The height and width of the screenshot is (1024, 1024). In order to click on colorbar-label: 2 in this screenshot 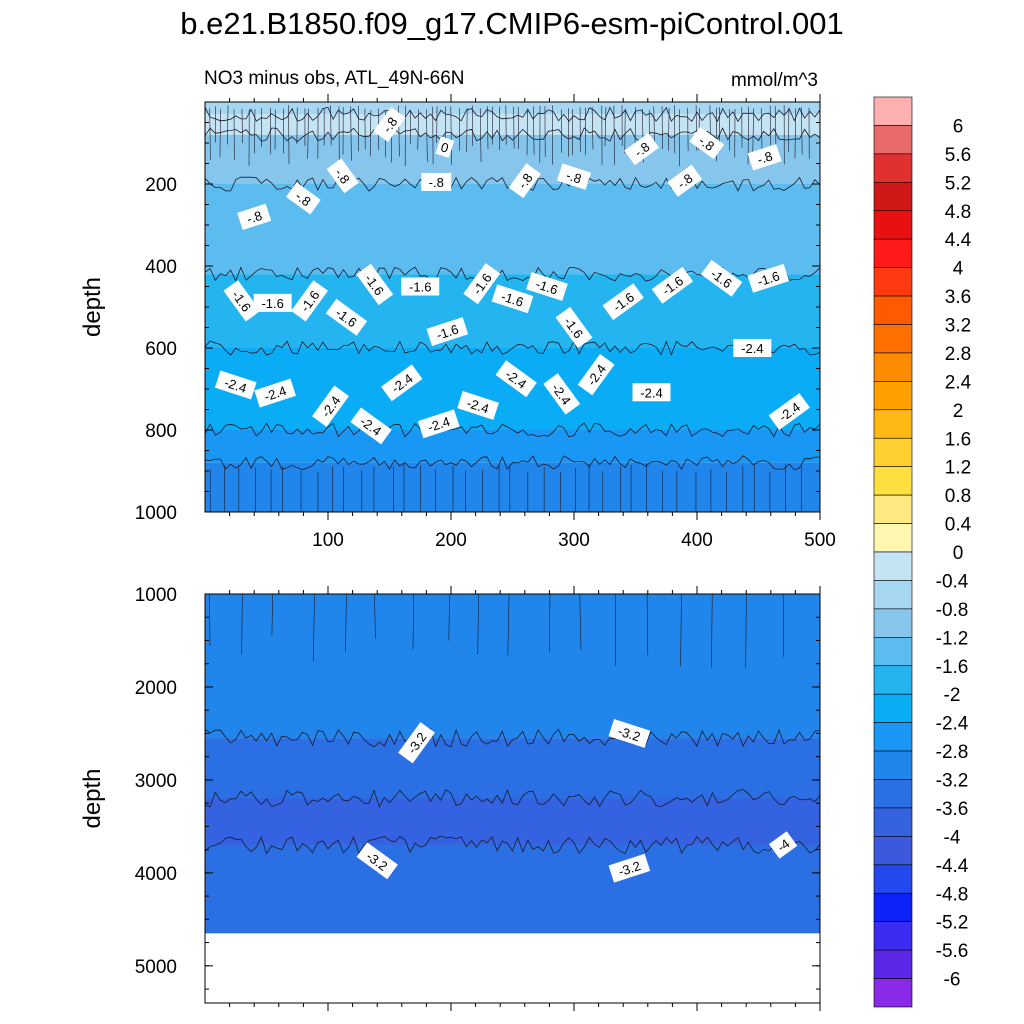, I will do `click(958, 411)`.